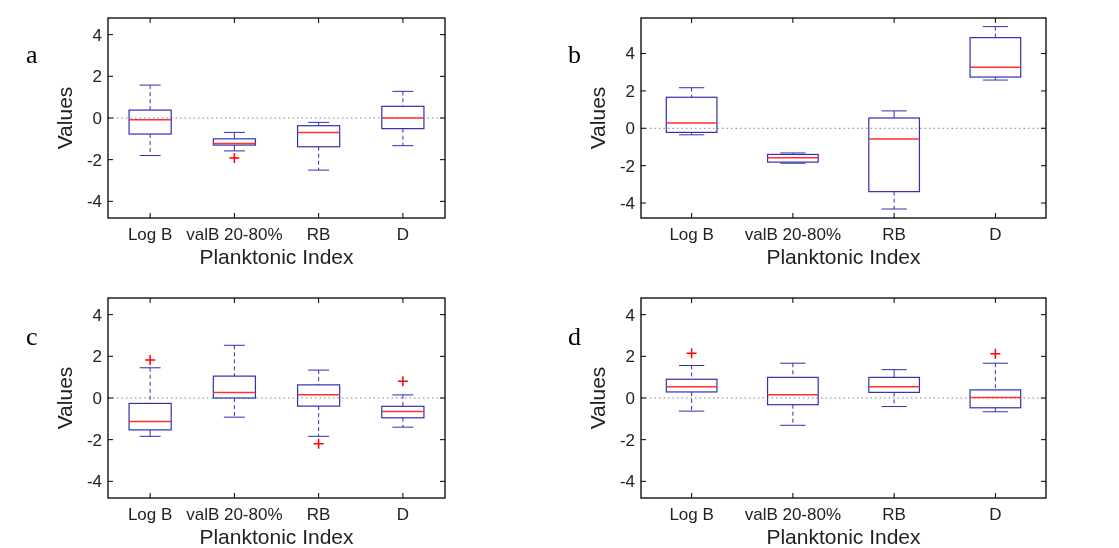 The height and width of the screenshot is (548, 1119). Describe the element at coordinates (574, 54) in the screenshot. I see `text: b` at that location.